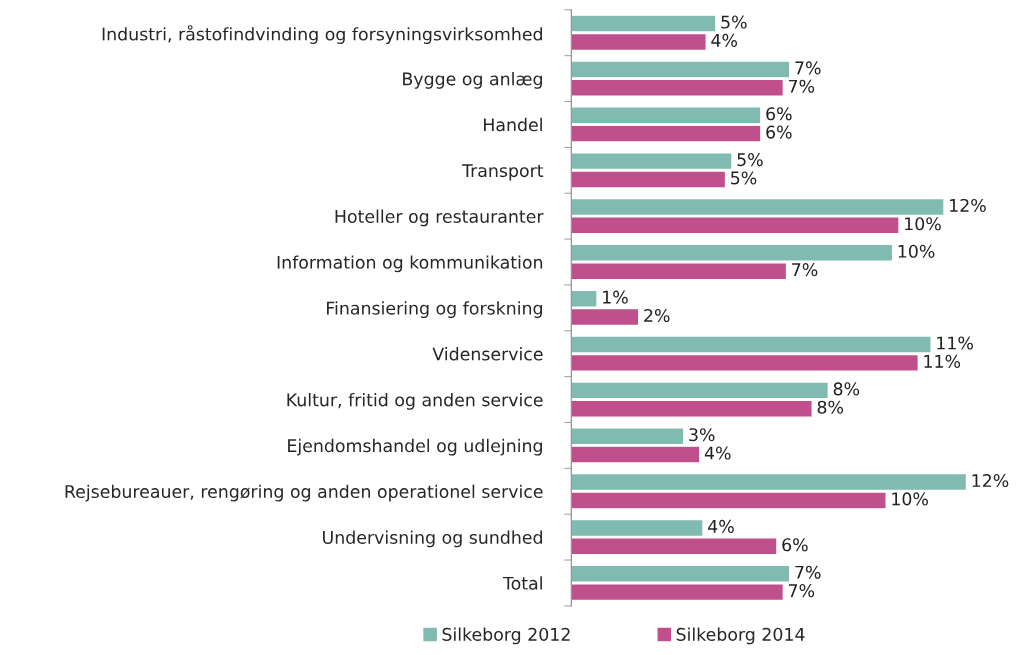  What do you see at coordinates (615, 297) in the screenshot?
I see `data-label: 1%` at bounding box center [615, 297].